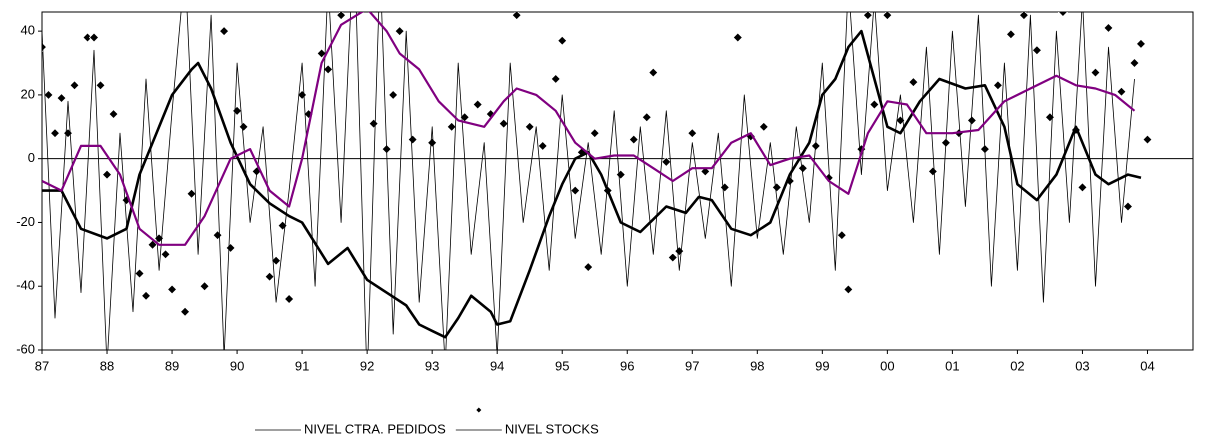 The image size is (1206, 441). What do you see at coordinates (107, 365) in the screenshot?
I see `x-tick-label: 88` at bounding box center [107, 365].